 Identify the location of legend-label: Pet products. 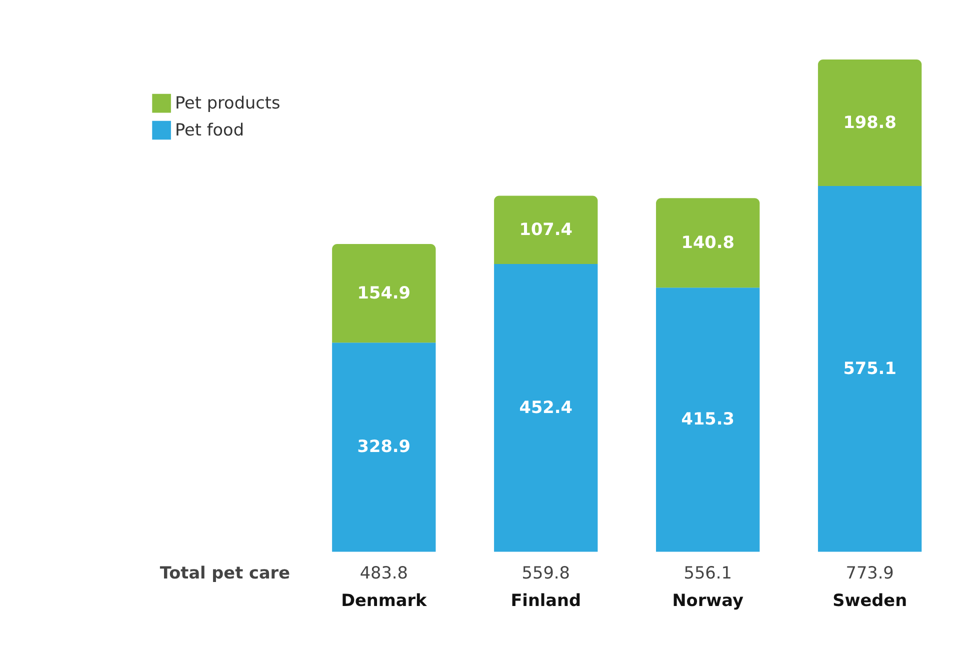
(227, 102).